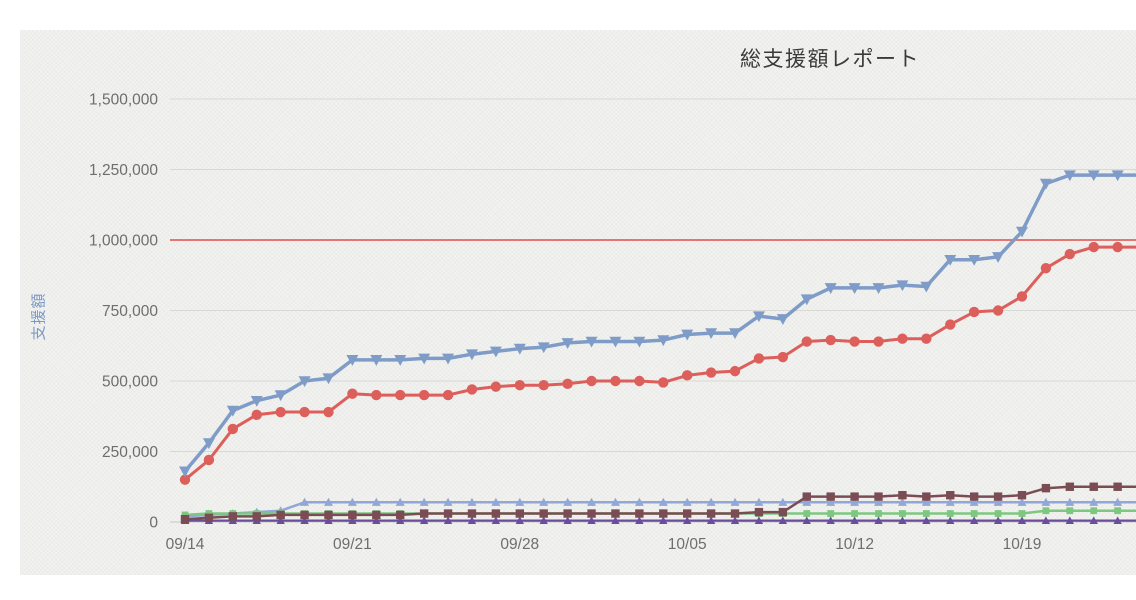 This screenshot has width=1136, height=600. I want to click on svg-text: 09/14, so click(185, 544).